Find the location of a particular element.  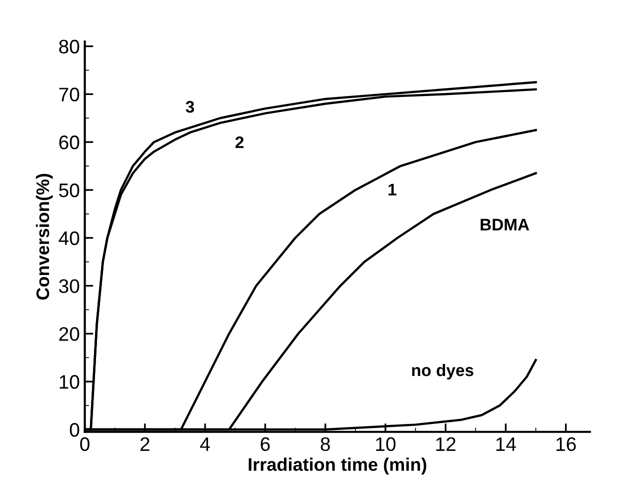

x-axis-title: Irradiation time (min) is located at coordinates (337, 466).